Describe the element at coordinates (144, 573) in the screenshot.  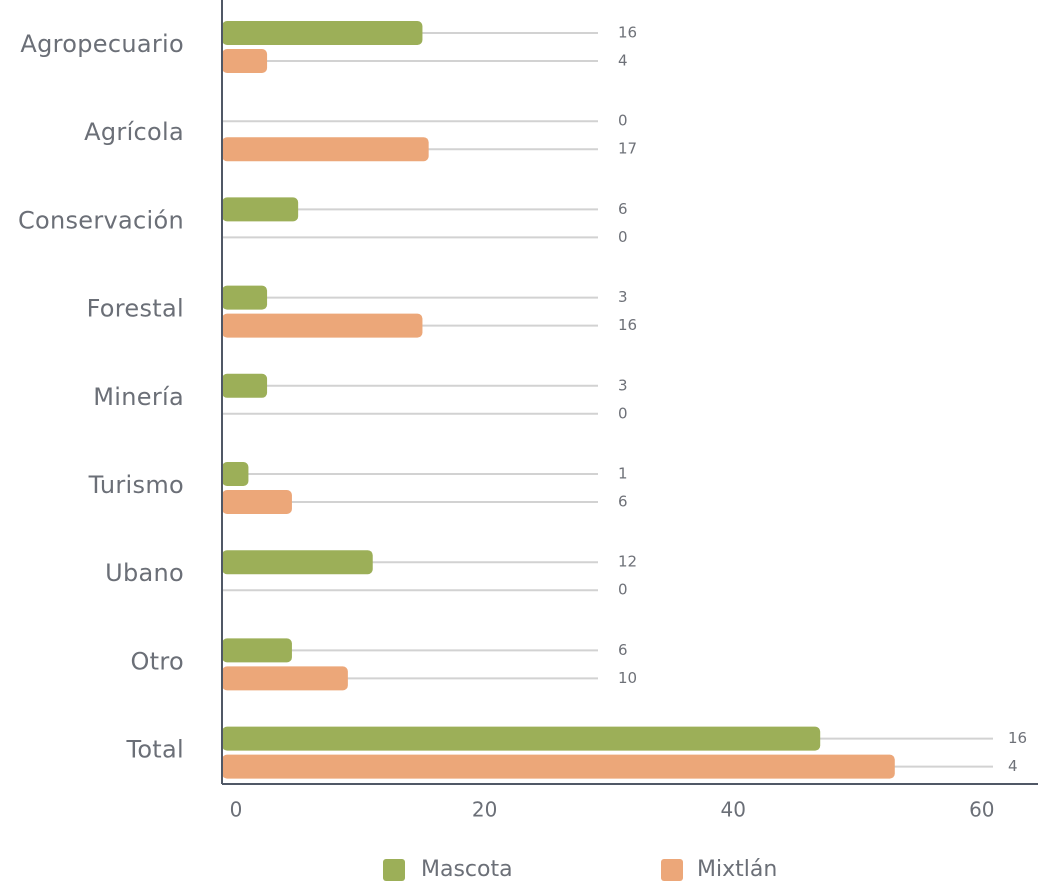
I see `category-label: Ubano` at that location.